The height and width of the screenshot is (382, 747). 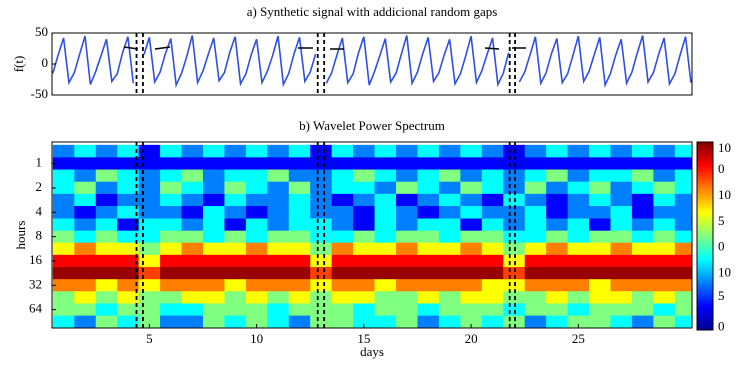 I want to click on y-tick-label: 64, so click(x=36, y=308).